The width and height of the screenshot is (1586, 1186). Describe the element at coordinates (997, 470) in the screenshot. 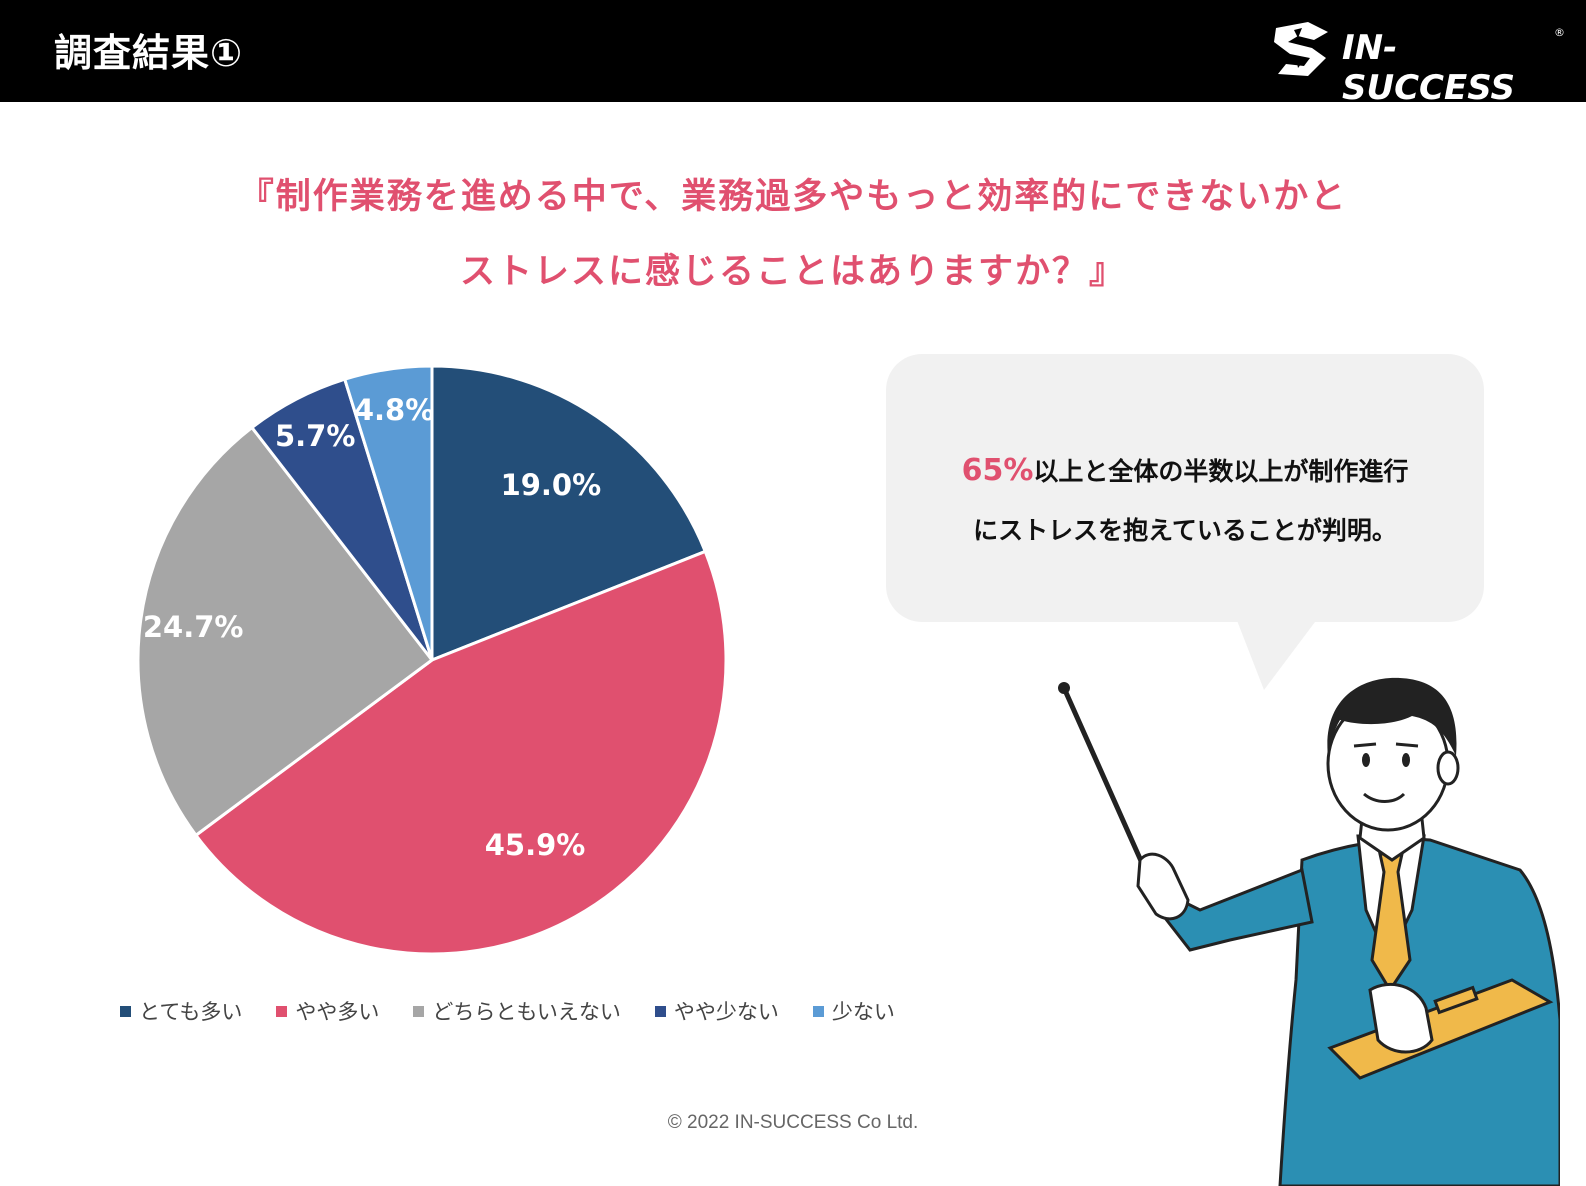

I see `callout-highlight: 65%` at that location.